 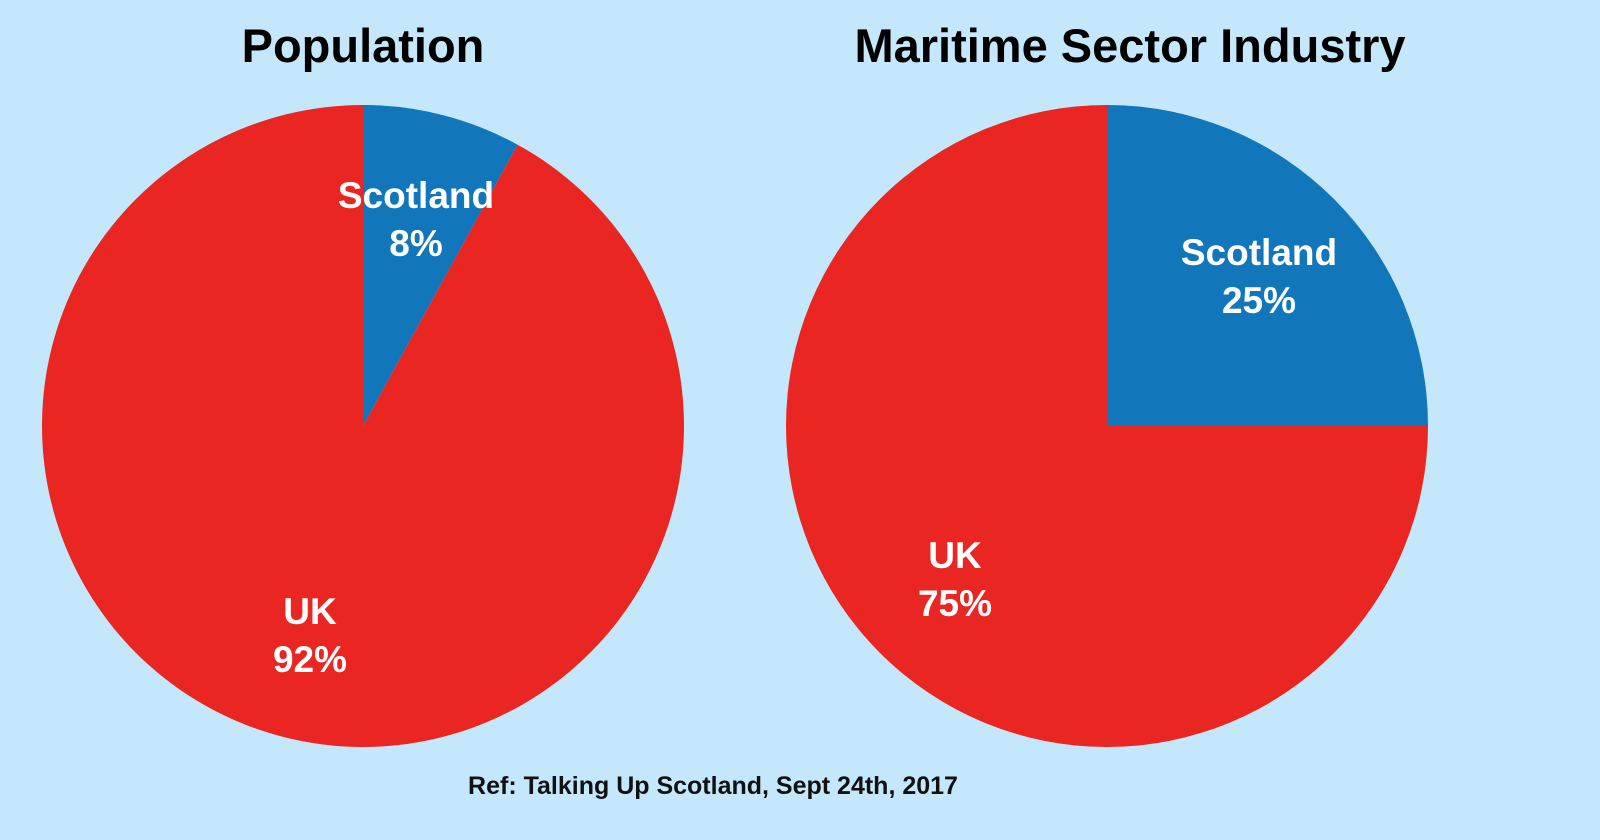 What do you see at coordinates (310, 659) in the screenshot?
I see `slice-value-uk: 92%` at bounding box center [310, 659].